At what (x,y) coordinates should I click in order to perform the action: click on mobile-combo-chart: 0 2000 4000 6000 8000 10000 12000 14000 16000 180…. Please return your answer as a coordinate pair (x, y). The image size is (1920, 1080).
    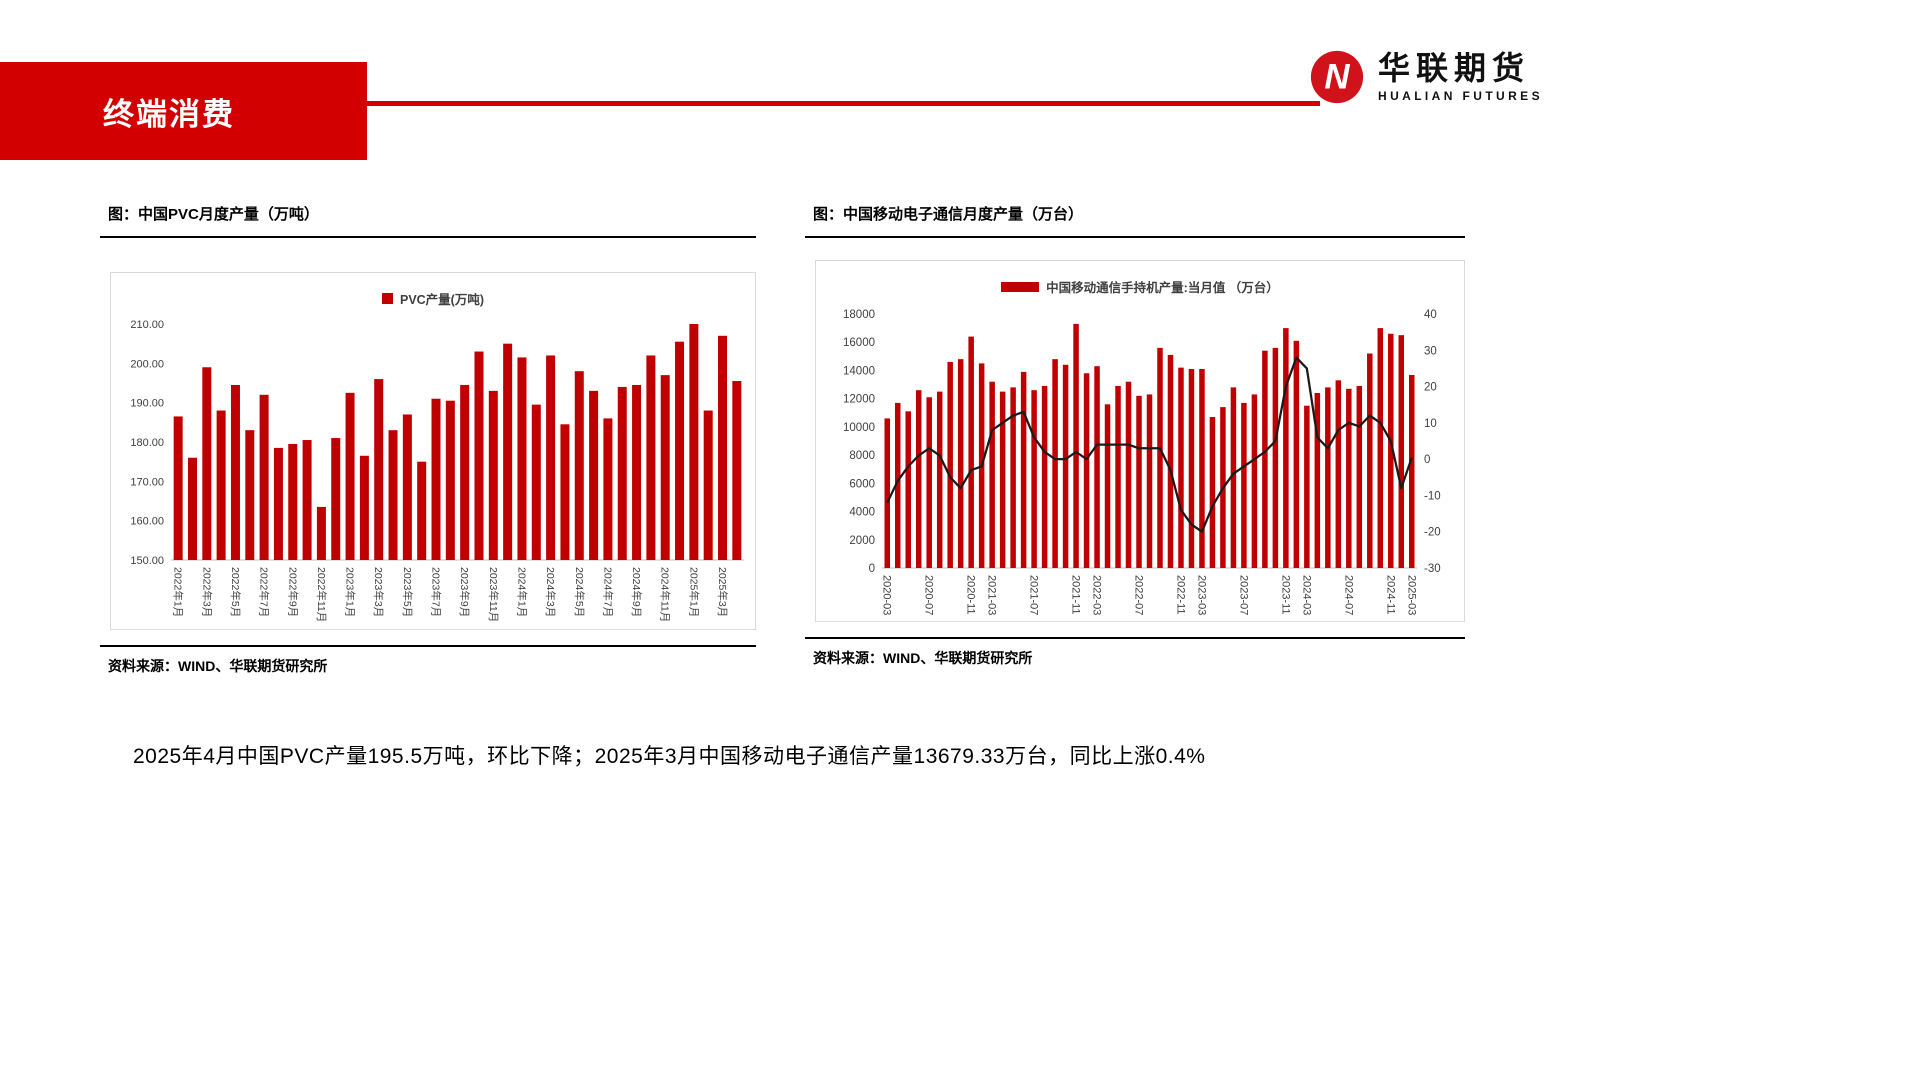
    Looking at the image, I should click on (1142, 462).